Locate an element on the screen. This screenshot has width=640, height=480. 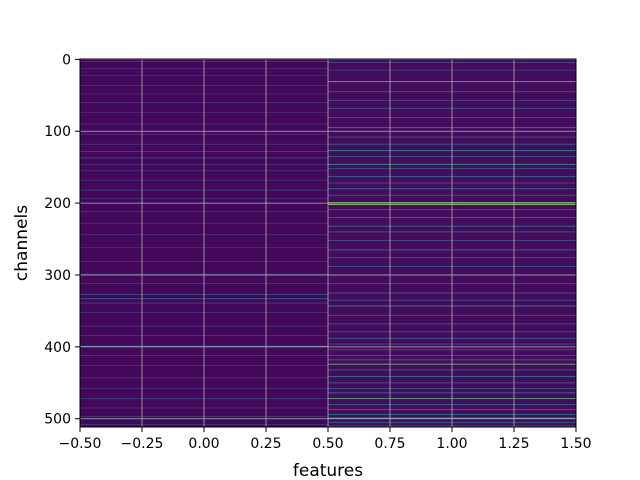
x-tick-label: 1.25 is located at coordinates (513, 444).